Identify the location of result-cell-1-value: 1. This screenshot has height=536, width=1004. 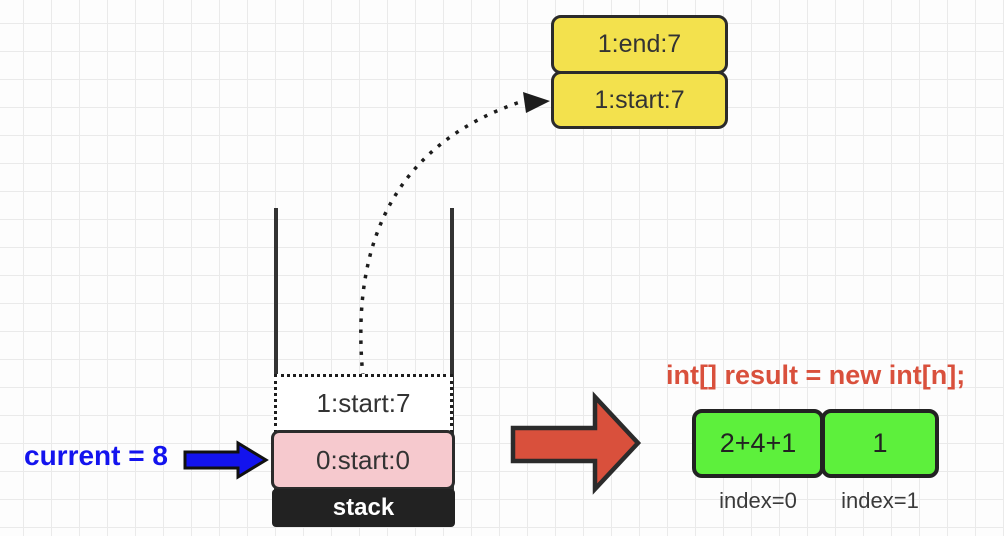
(880, 443).